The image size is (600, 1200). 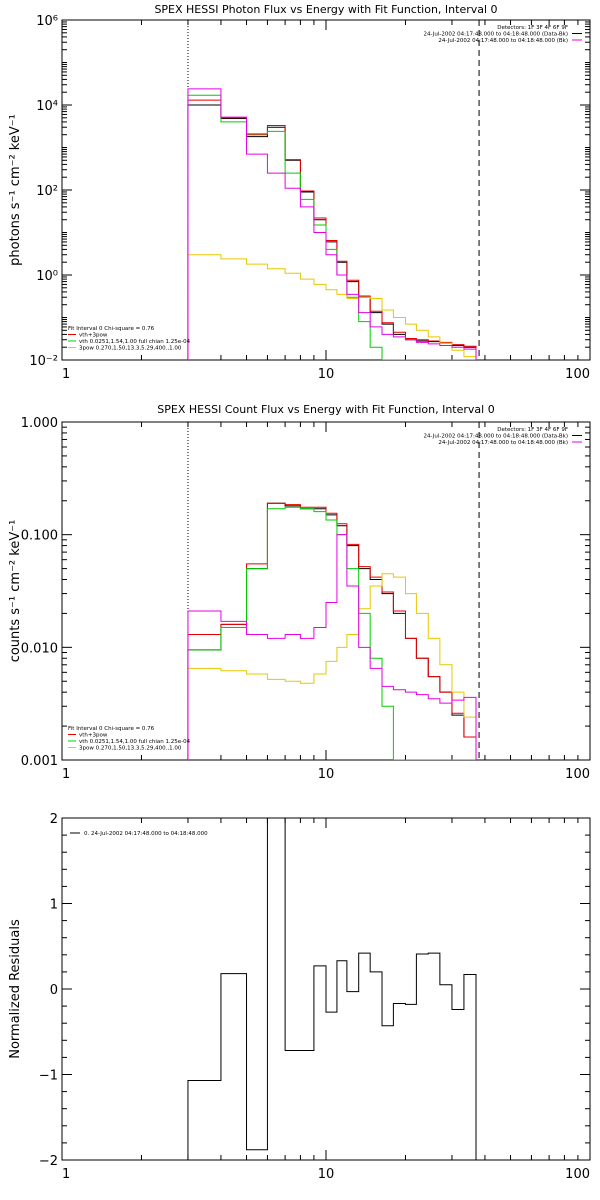 I want to click on y-tick-label: 10², so click(x=47, y=191).